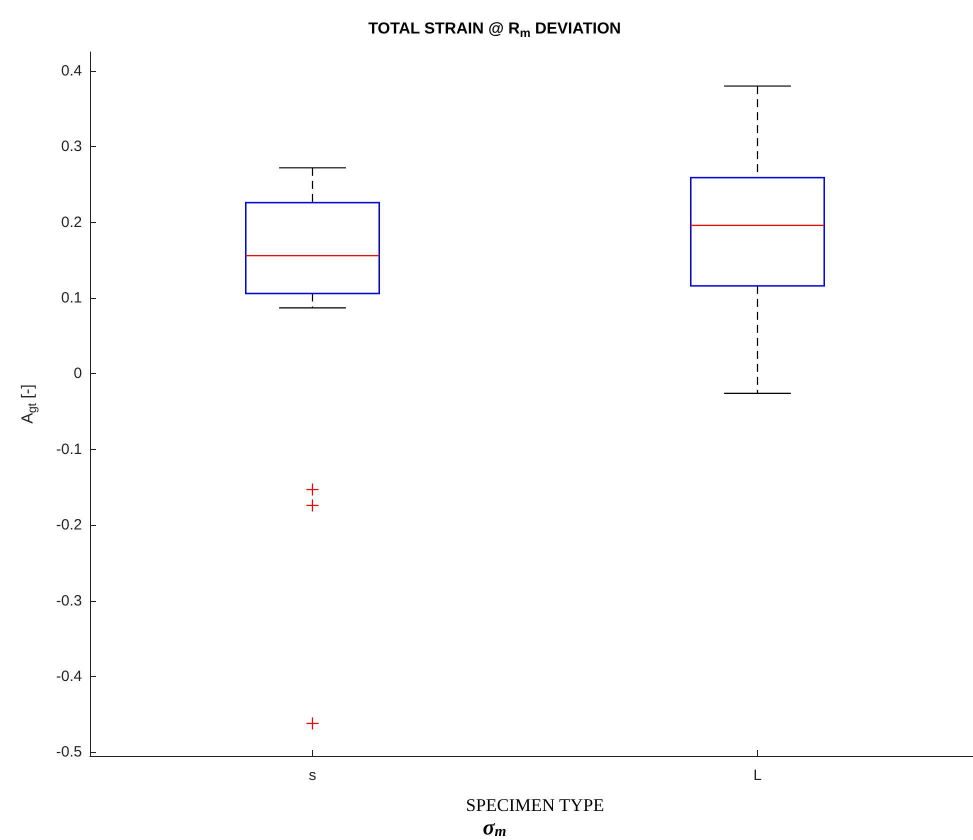  I want to click on y-tick-label: 0.2, so click(71, 222).